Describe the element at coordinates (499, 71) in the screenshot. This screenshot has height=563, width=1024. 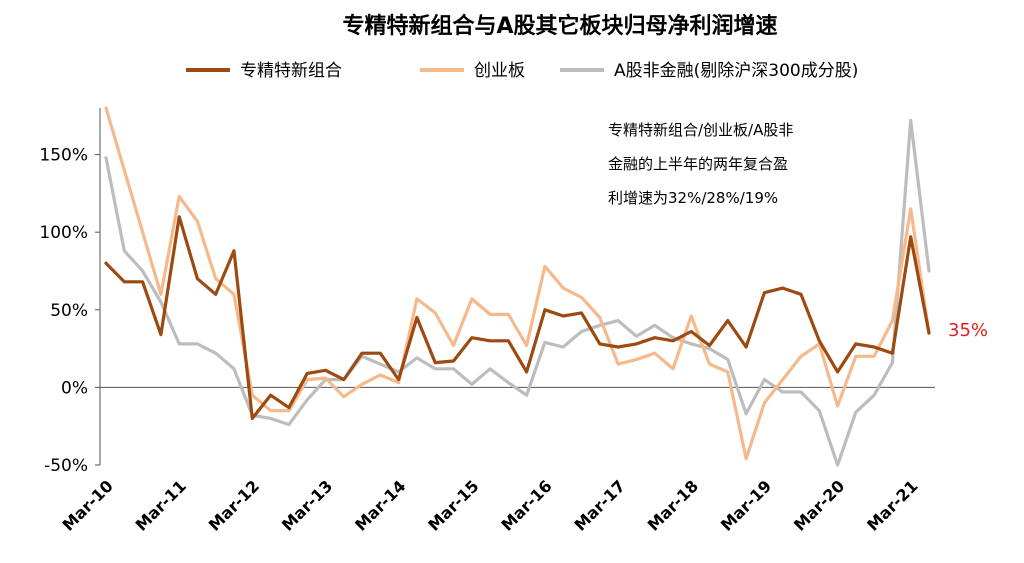
I see `legend-label-1: 创业板` at that location.